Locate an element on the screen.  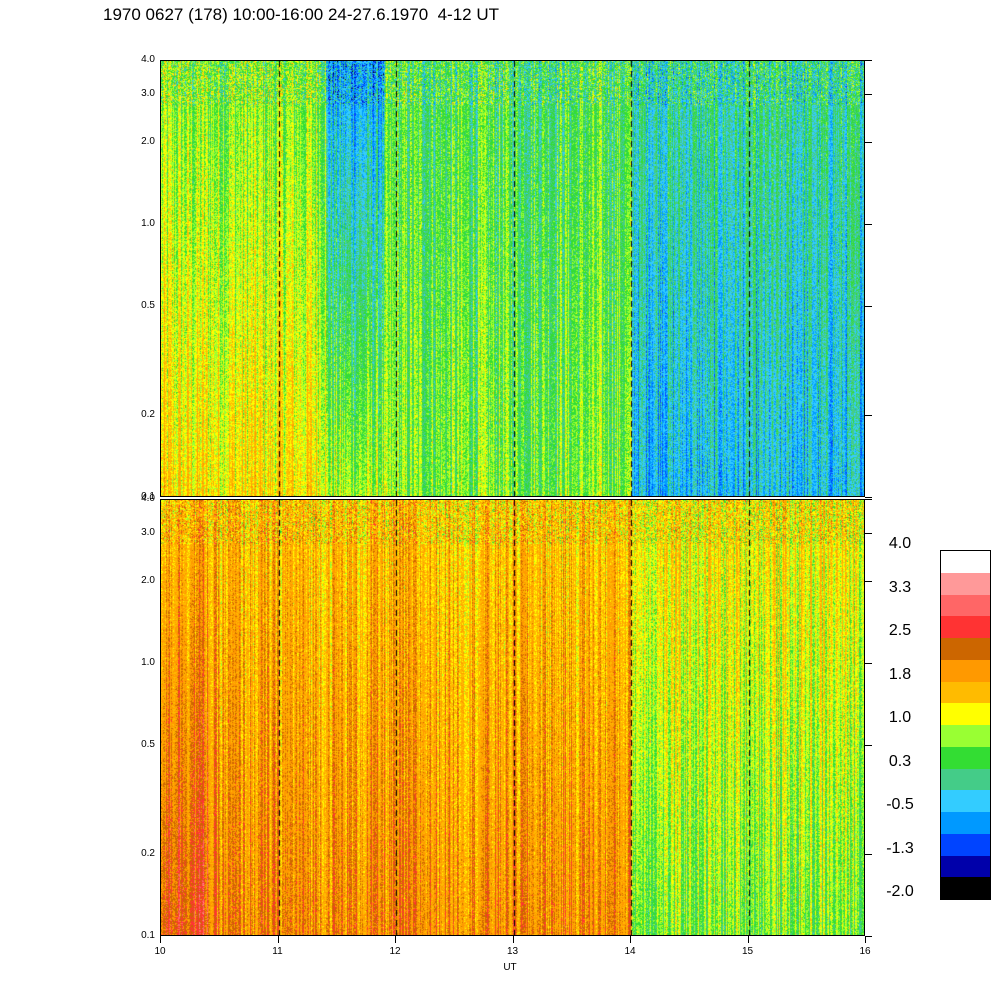
colorbar-label: 3.3 is located at coordinates (900, 587).